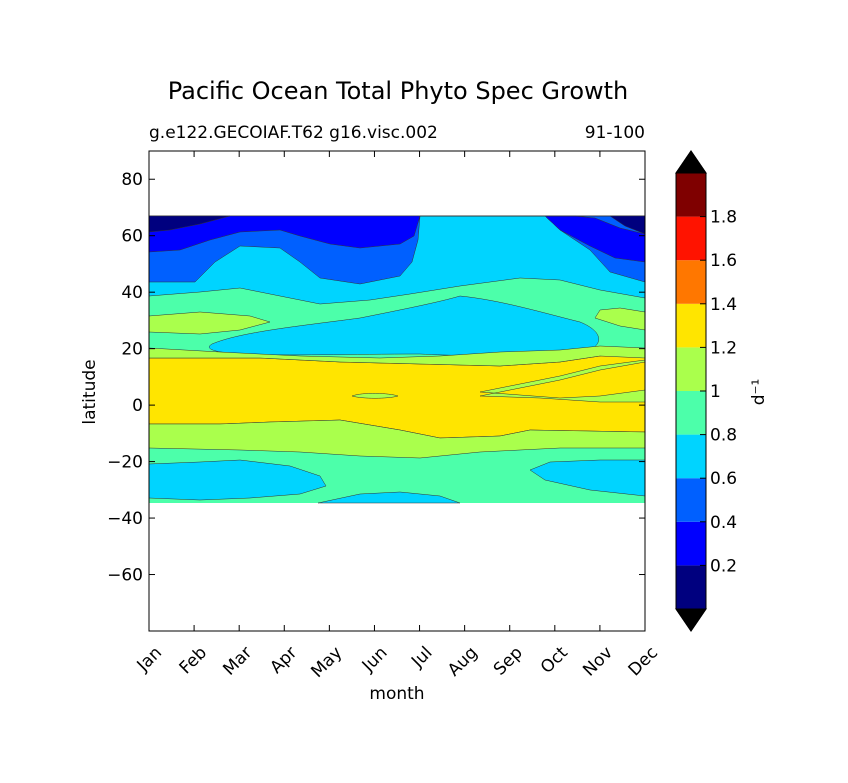  Describe the element at coordinates (463, 662) in the screenshot. I see `x-tick-label: Aug` at that location.